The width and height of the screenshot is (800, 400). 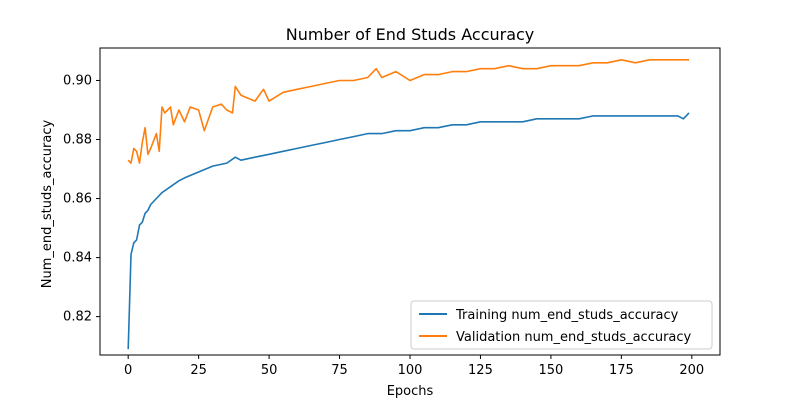 I want to click on x-tick-label: 75, so click(x=339, y=370).